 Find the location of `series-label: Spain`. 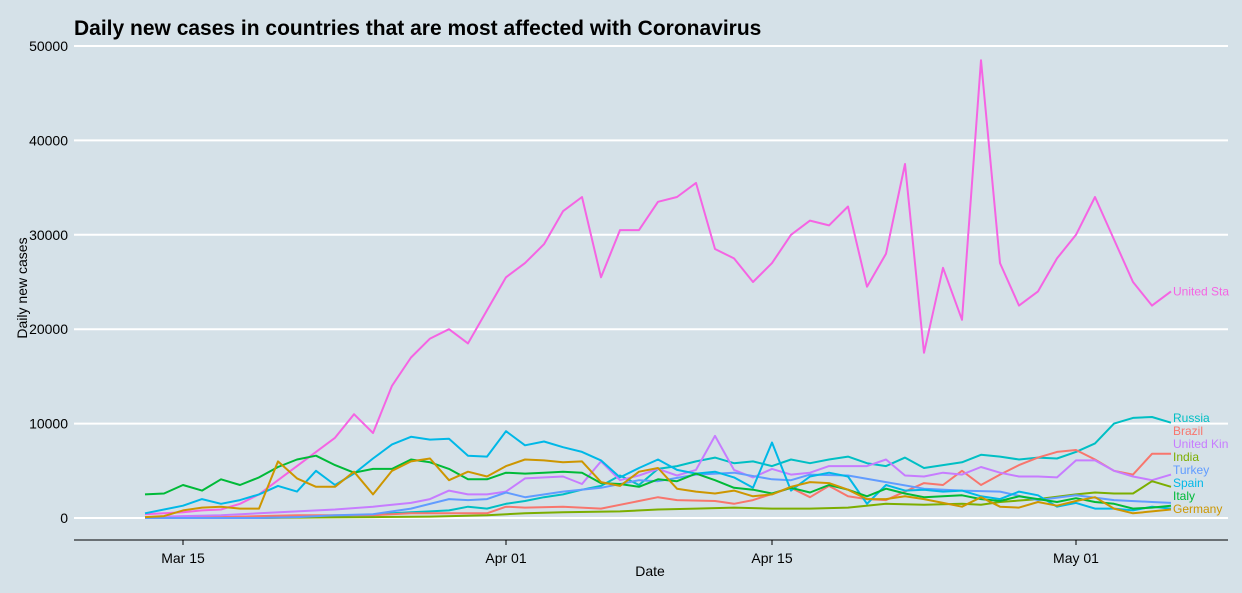

series-label: Spain is located at coordinates (1188, 483).